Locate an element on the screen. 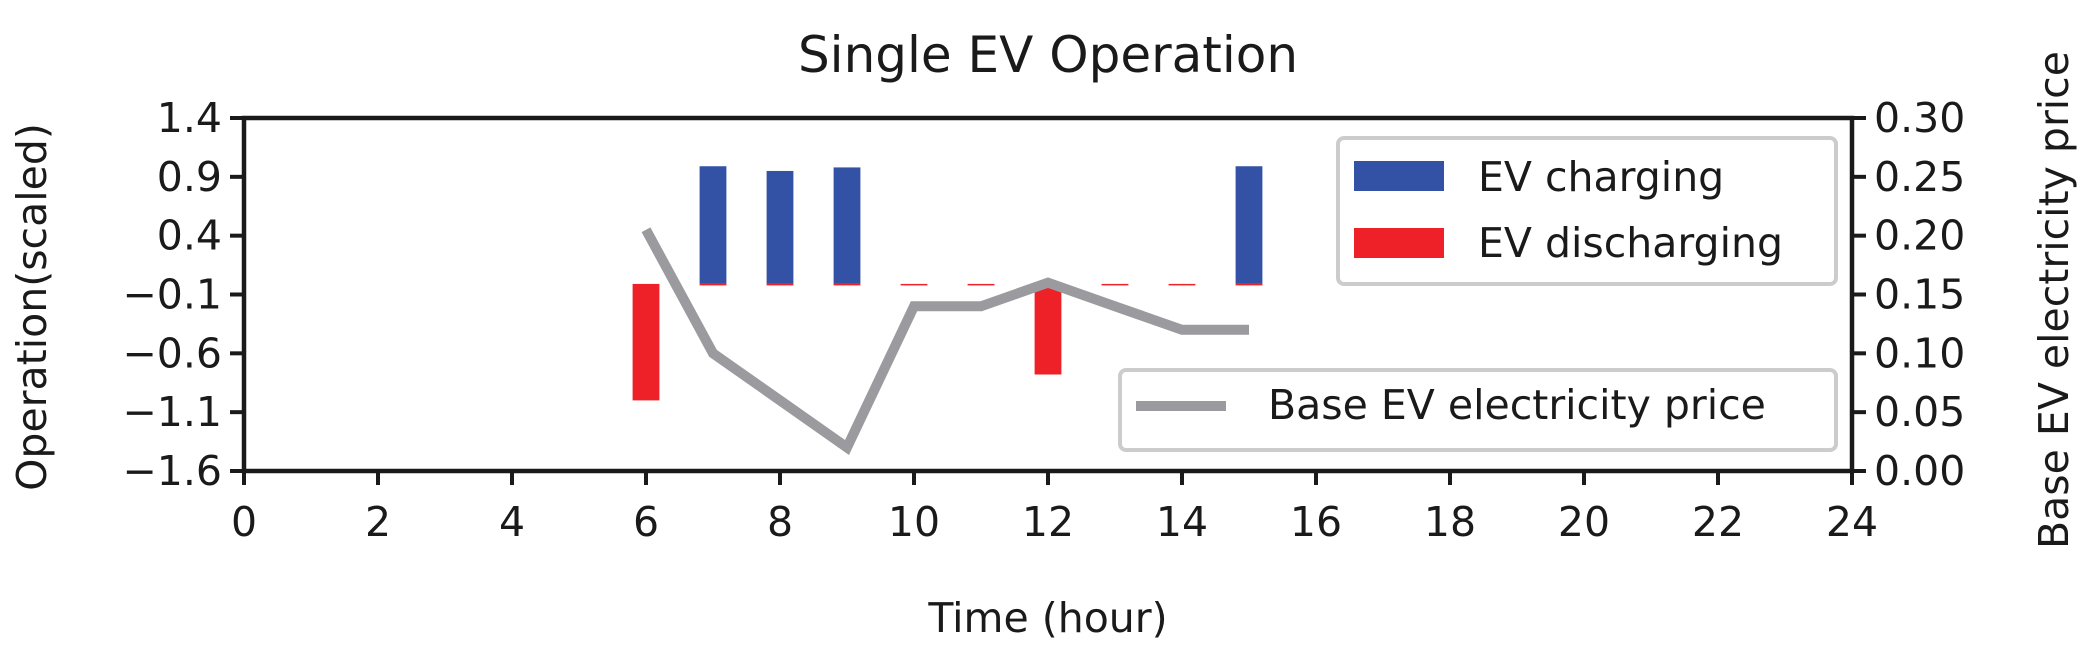  legend-label-price: Base EV electricity price is located at coordinates (1517, 405).